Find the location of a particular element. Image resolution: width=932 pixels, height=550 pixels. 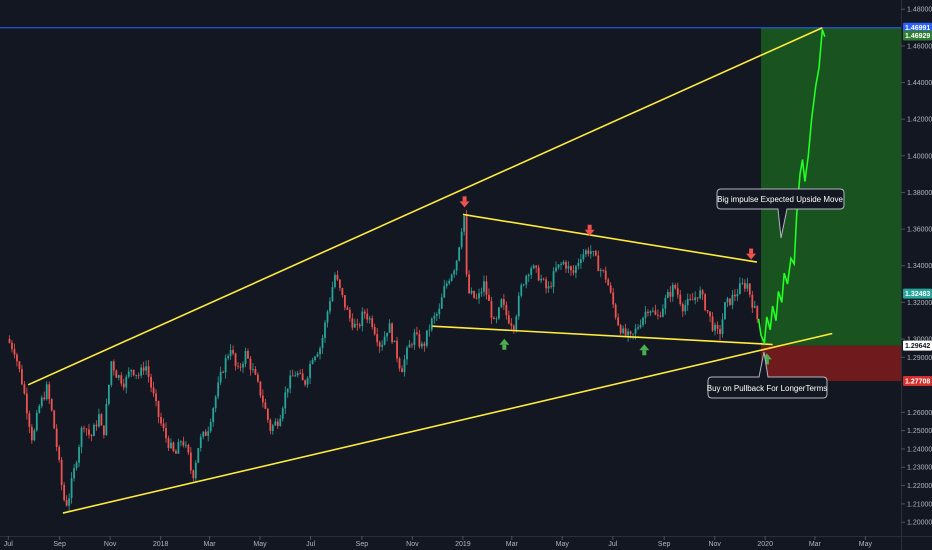

annotation-buy-on-pullback: Buy on Pullback For LongerTerms is located at coordinates (767, 375).